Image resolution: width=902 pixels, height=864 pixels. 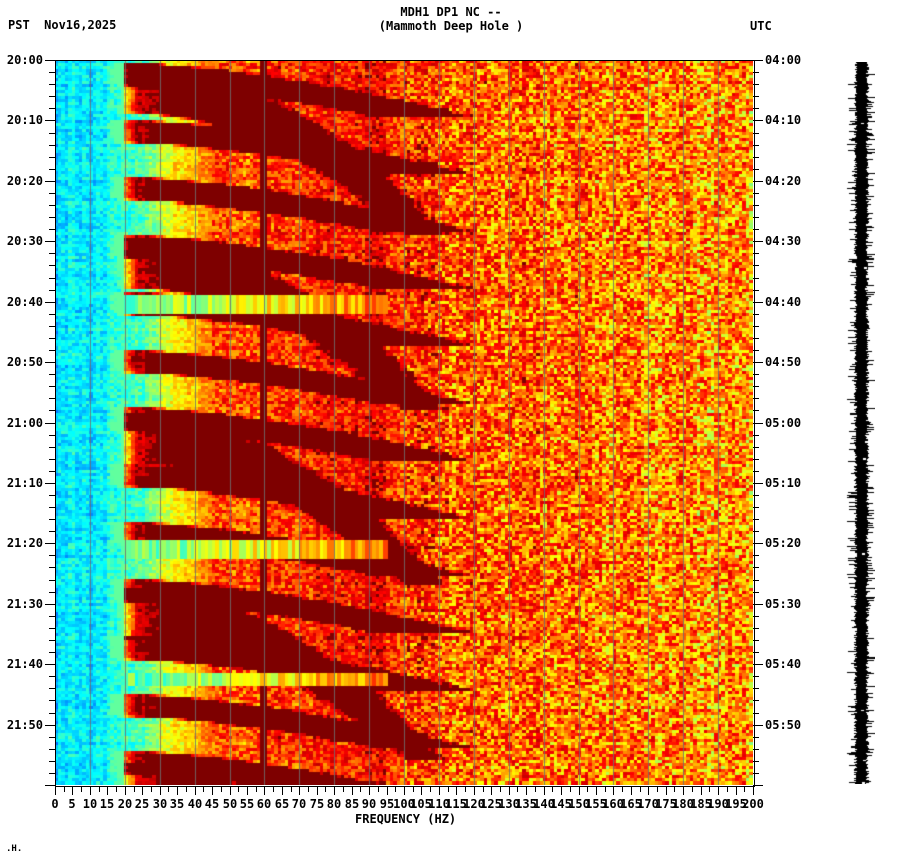 What do you see at coordinates (24, 664) in the screenshot?
I see `time-label-pst: 21:40` at bounding box center [24, 664].